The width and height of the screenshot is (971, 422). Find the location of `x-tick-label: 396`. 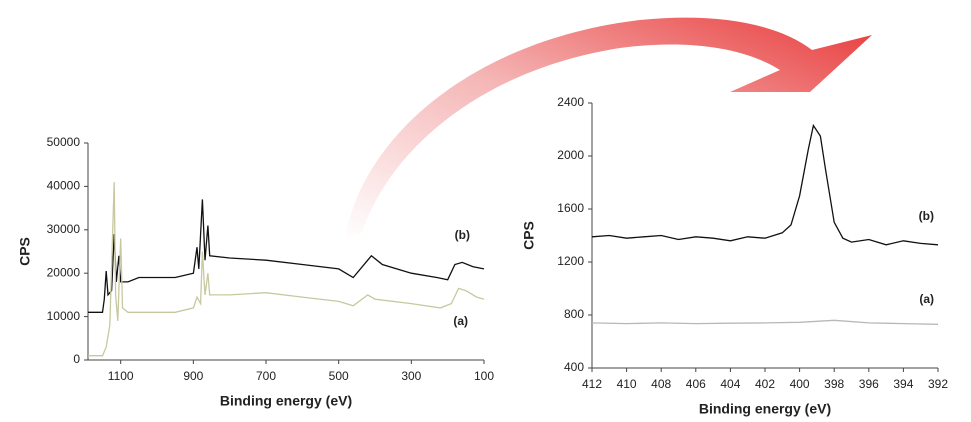

x-tick-label: 396 is located at coordinates (869, 384).